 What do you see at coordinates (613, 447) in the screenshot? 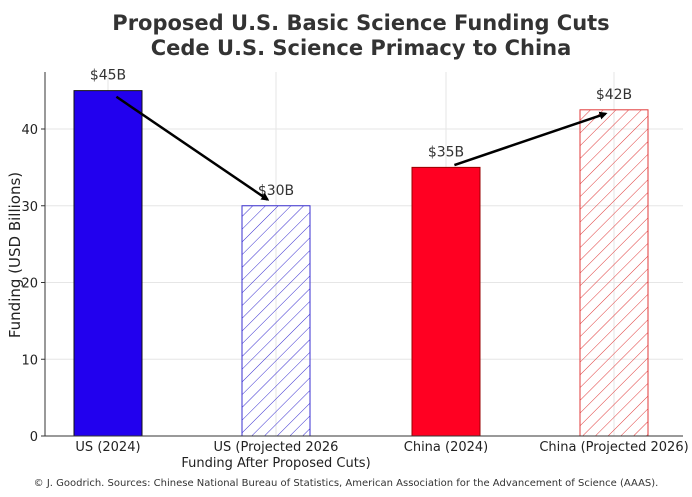
I see `x-tick-label: China (Projected 2026)` at bounding box center [613, 447].